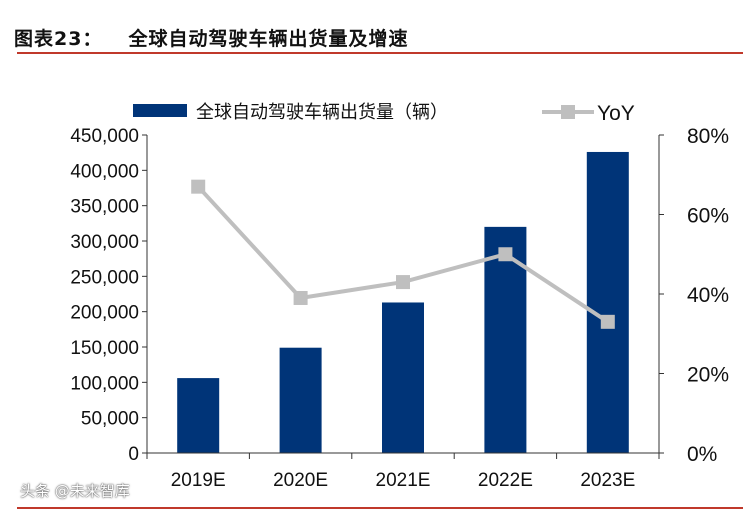 Image resolution: width=743 pixels, height=511 pixels. I want to click on bottom-divider, so click(380, 508).